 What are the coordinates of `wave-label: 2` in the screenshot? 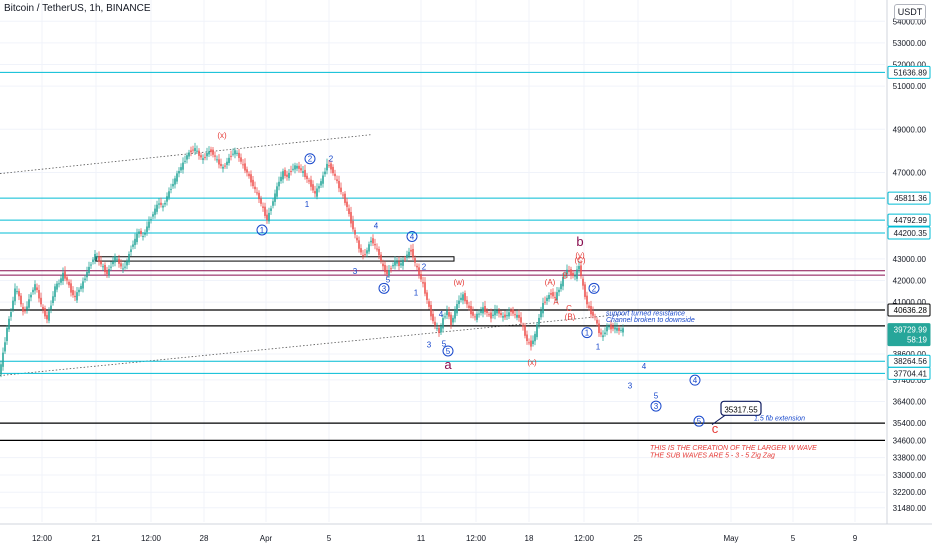 It's located at (424, 267).